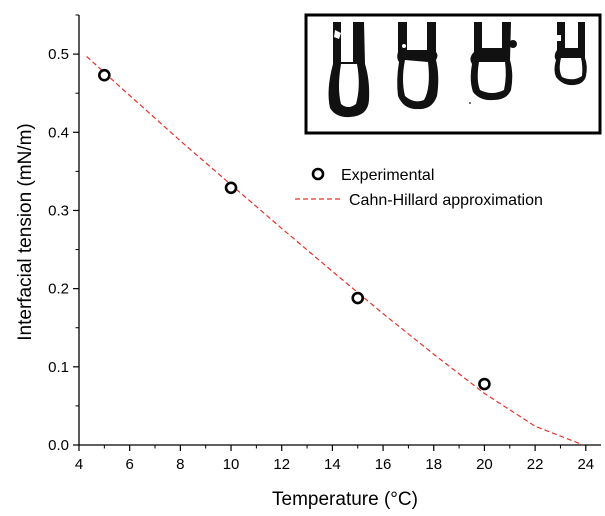 This screenshot has height=516, width=605. I want to click on droplet-image-inset, so click(453, 74).